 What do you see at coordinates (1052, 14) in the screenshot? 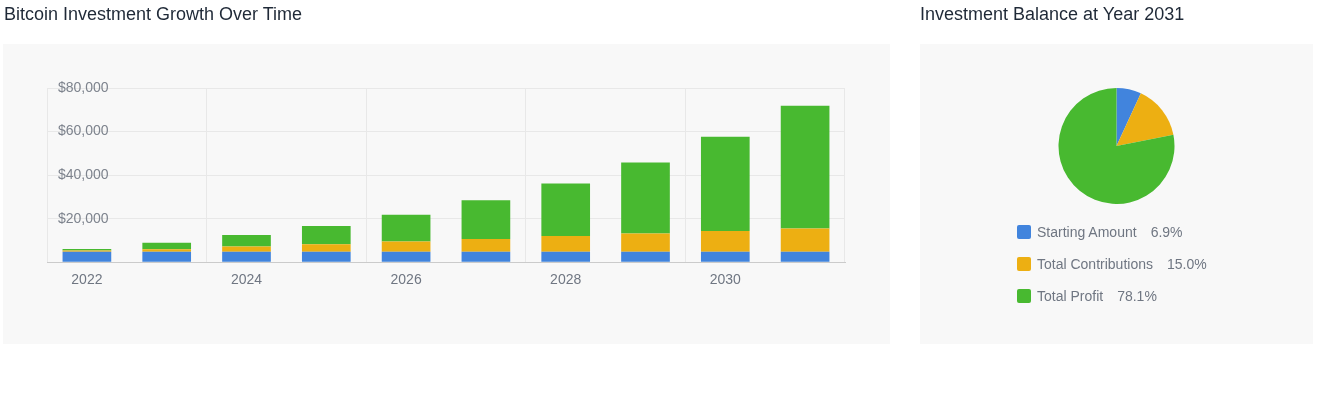
I see `chart-title: Investment Balance at Year 2031` at bounding box center [1052, 14].